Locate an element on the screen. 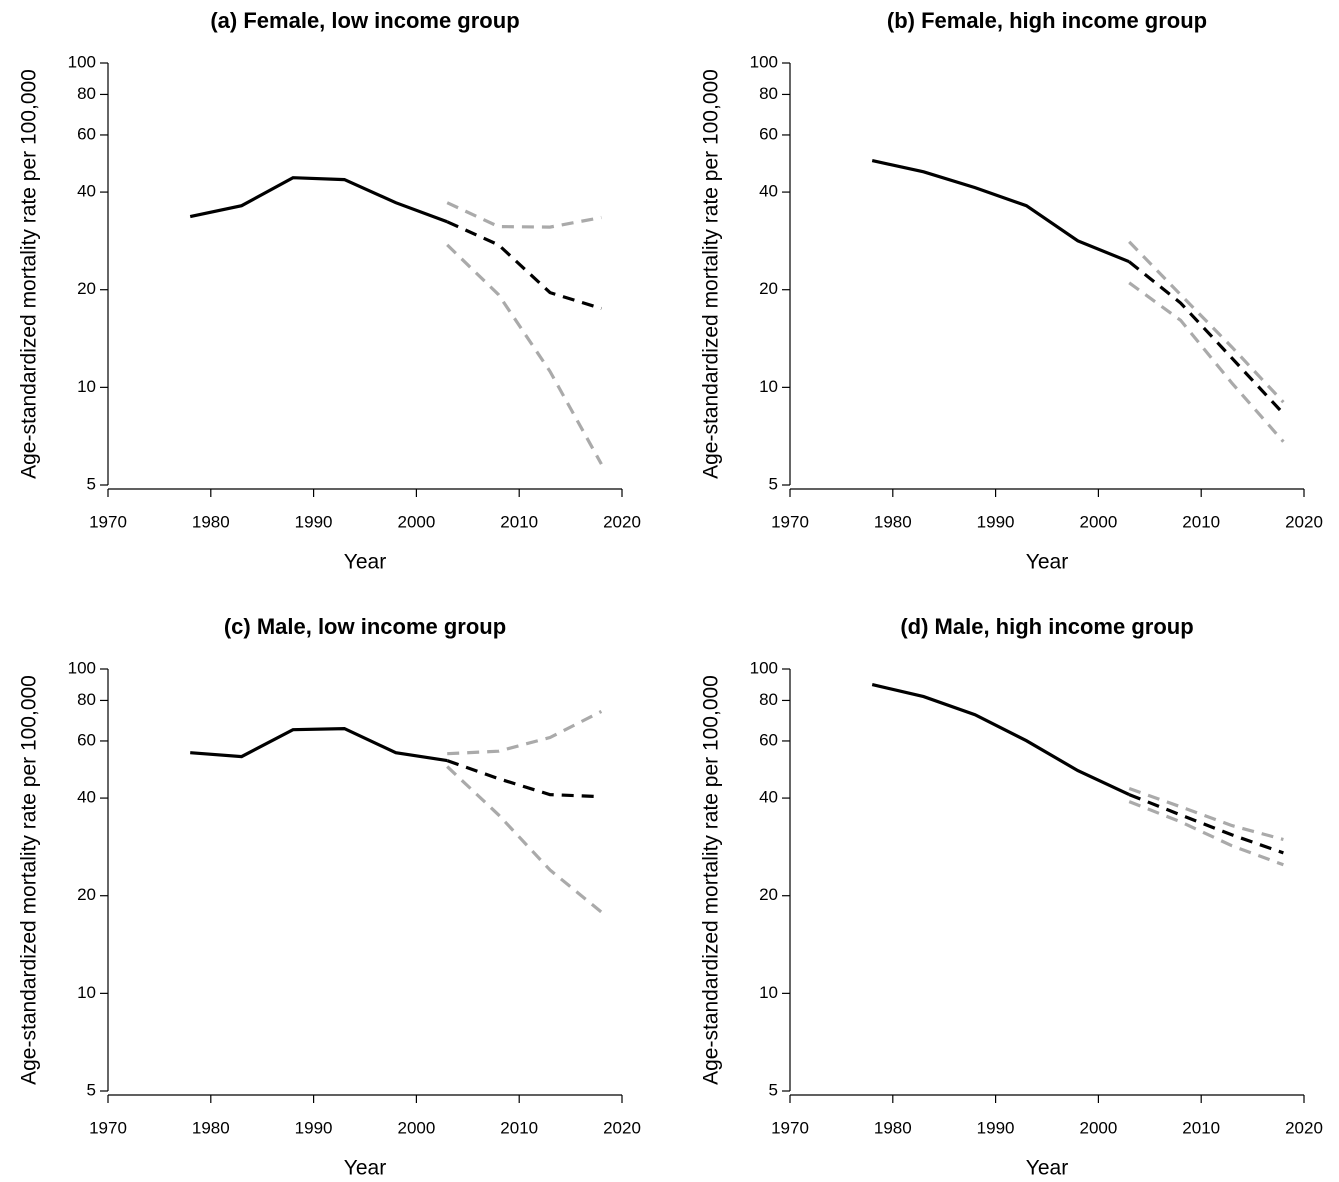  panel-title: (a) Female, low income group is located at coordinates (364, 20).